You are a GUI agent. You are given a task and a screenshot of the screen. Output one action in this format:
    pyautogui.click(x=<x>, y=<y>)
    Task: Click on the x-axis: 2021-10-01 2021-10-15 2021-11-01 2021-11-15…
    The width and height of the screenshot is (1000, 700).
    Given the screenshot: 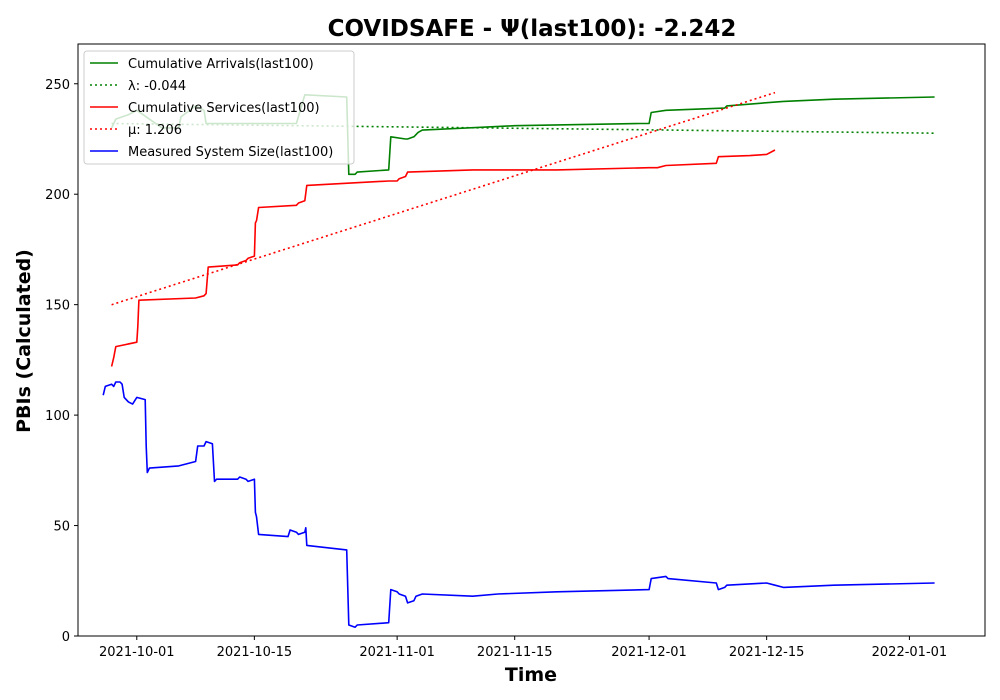 What is the action you would take?
    pyautogui.click(x=523, y=648)
    